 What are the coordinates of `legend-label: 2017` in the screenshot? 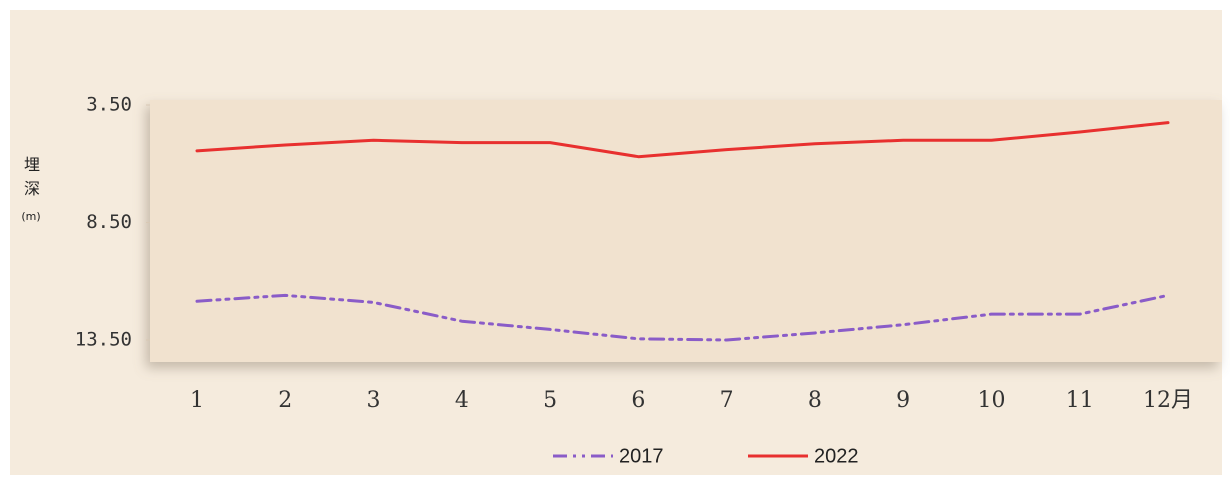 It's located at (641, 456).